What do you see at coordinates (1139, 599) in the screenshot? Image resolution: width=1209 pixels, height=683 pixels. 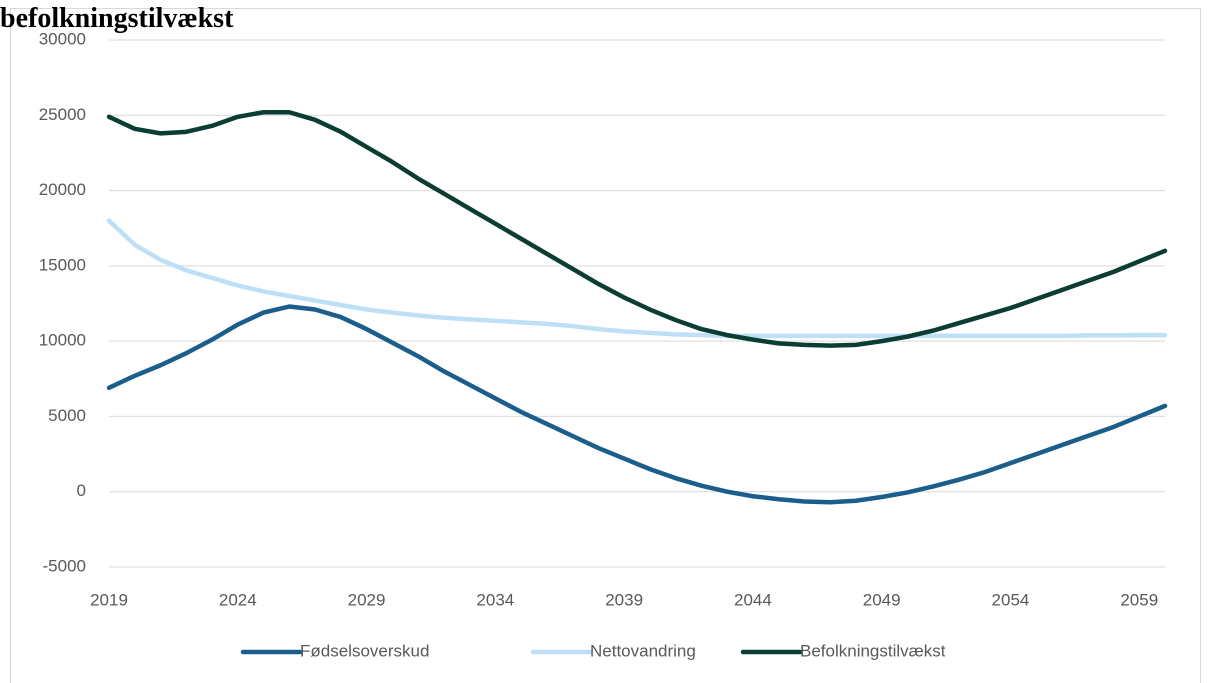 I see `x-tick-label: 2059` at bounding box center [1139, 599].